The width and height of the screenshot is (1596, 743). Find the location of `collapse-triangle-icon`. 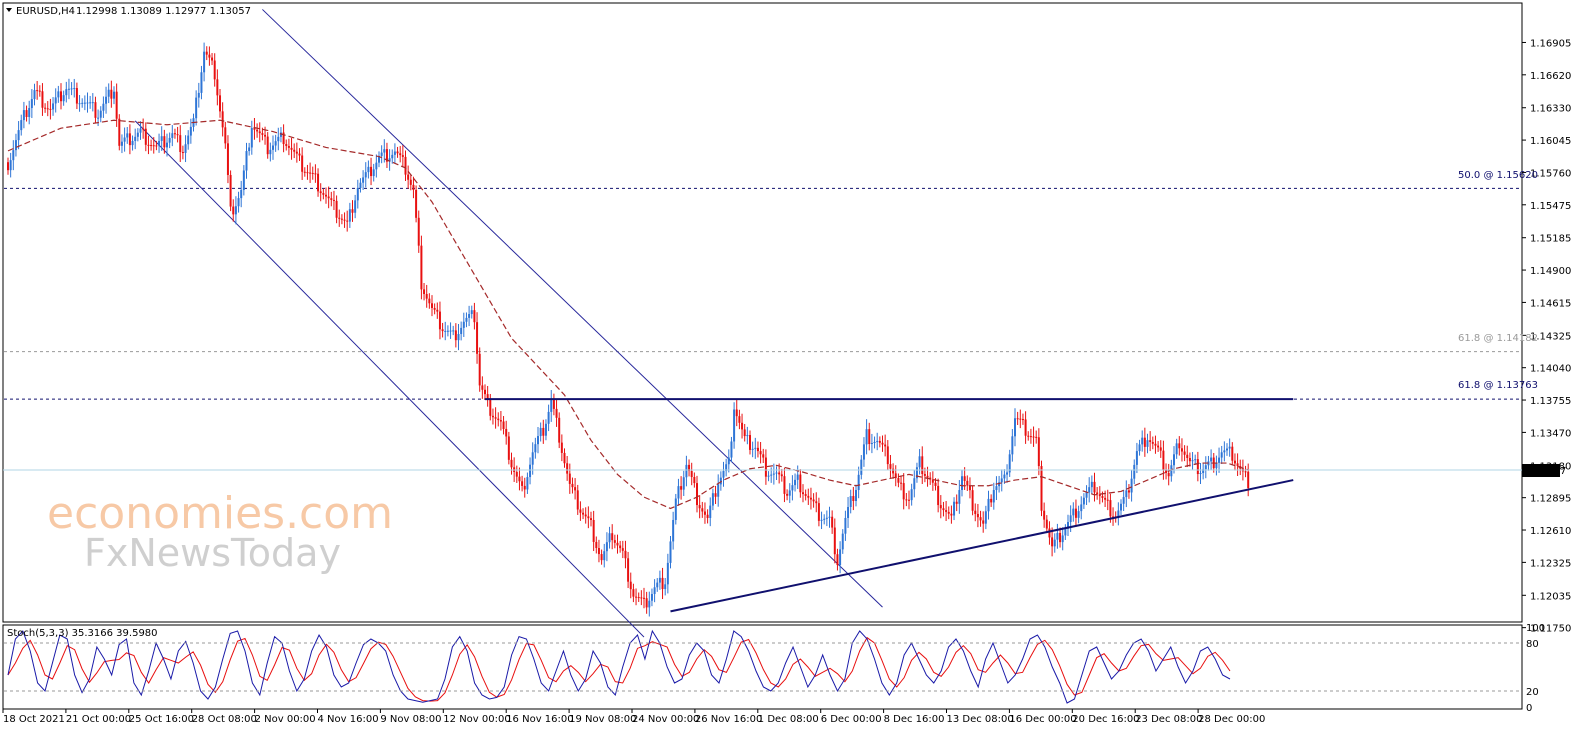

collapse-triangle-icon is located at coordinates (9, 10).